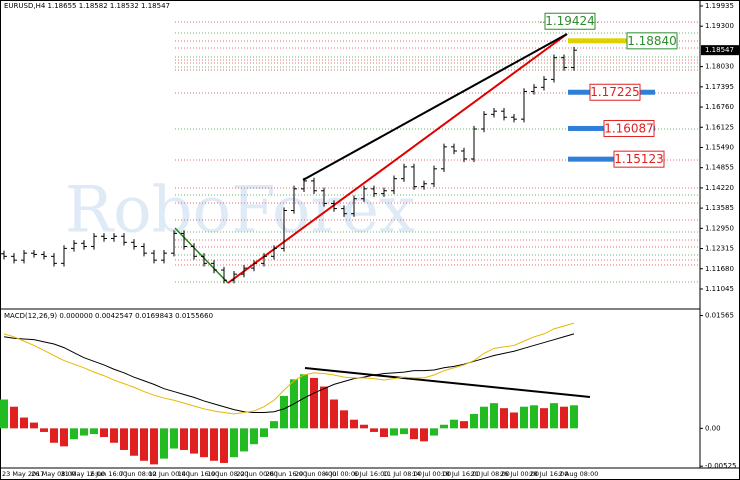 This screenshot has width=740, height=480. Describe the element at coordinates (402, 474) in the screenshot. I see `x-tick-label: 11 Jul 08:00` at that location.